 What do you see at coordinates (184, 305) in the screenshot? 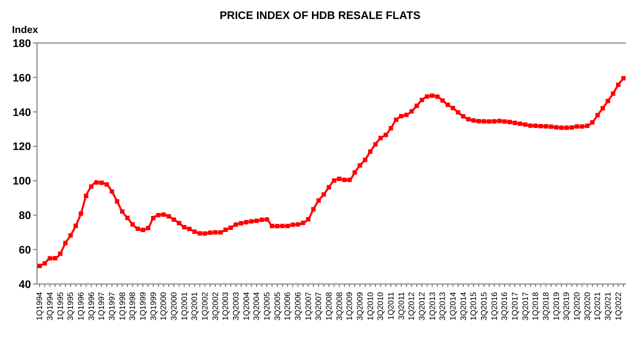
I see `x-tick-label: 1Q2001` at bounding box center [184, 305].